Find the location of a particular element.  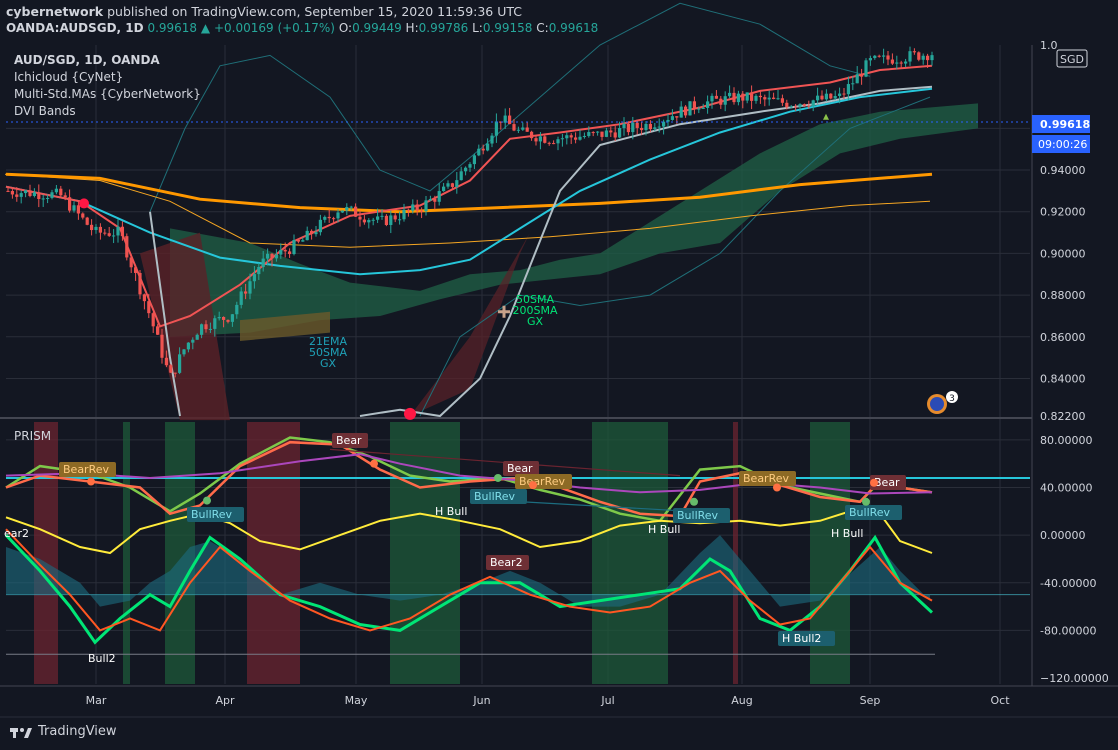

month-tick: Oct is located at coordinates (1000, 700).